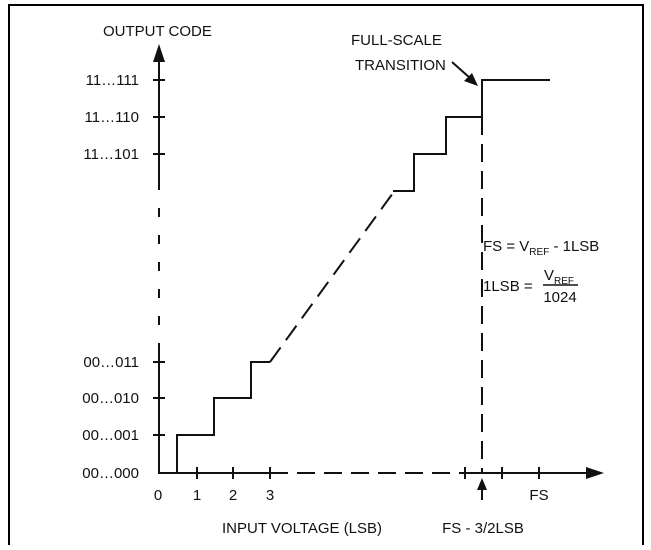  What do you see at coordinates (400, 65) in the screenshot?
I see `annotation-line-2: TRANSITION` at bounding box center [400, 65].